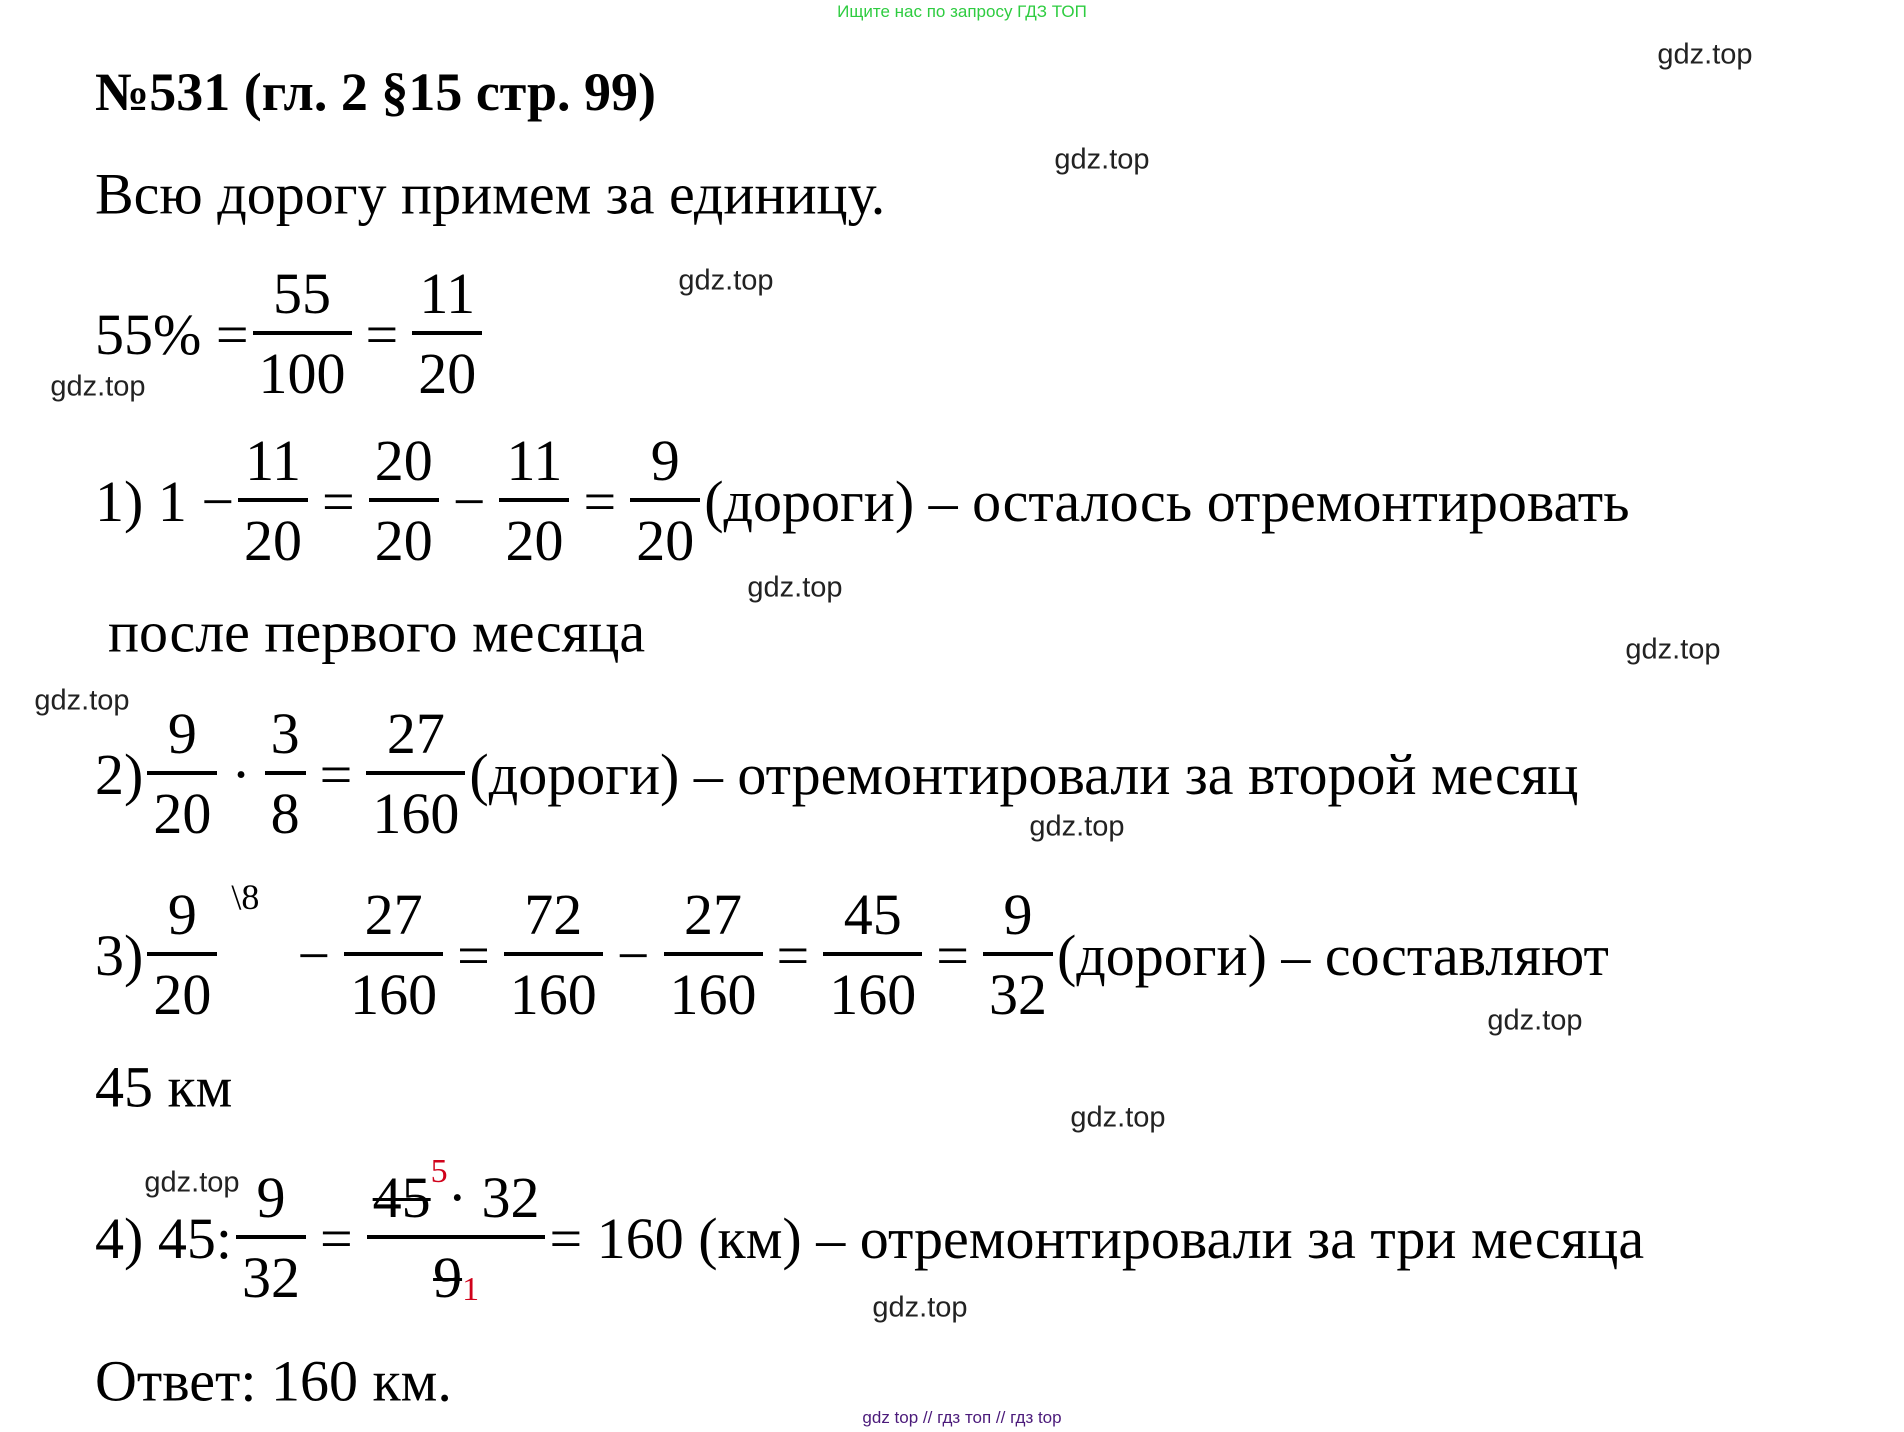  Describe the element at coordinates (245, 897) in the screenshot. I see `lcd-multiplier-mark: \8` at that location.